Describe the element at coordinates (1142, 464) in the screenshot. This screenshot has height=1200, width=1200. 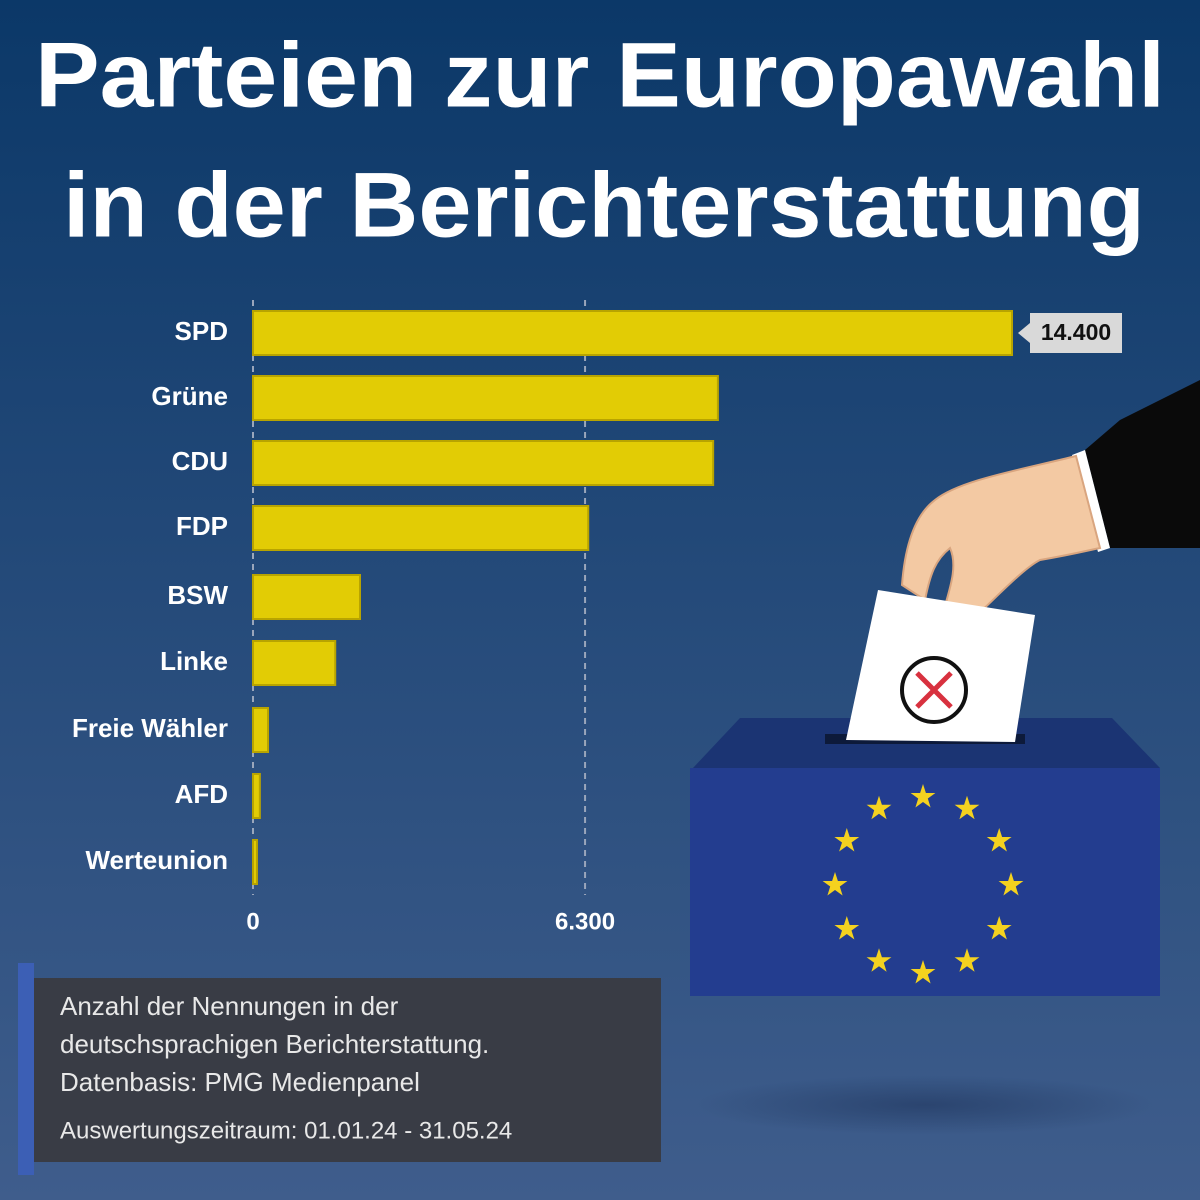
I see `sleeve` at that location.